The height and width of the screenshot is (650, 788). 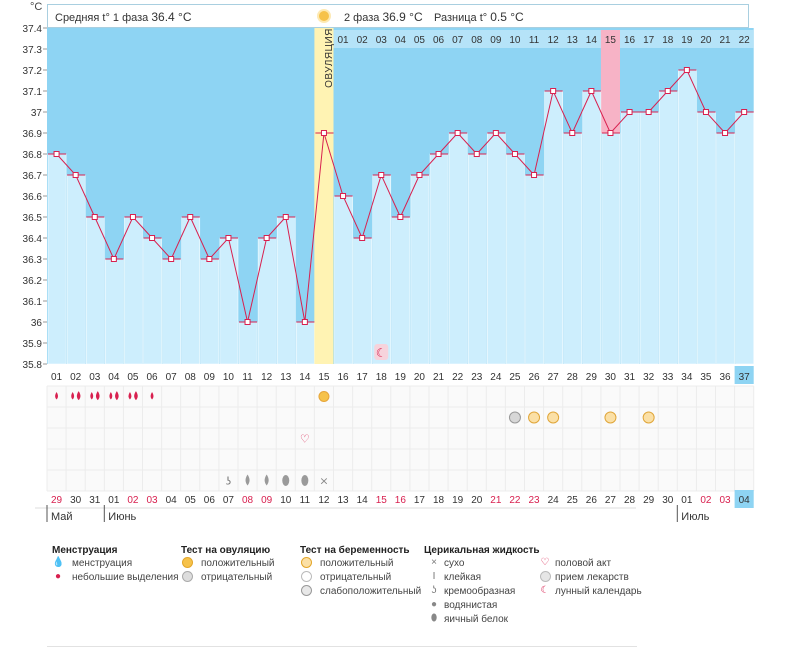 I want to click on phase2-day-label: 06, so click(x=439, y=40).